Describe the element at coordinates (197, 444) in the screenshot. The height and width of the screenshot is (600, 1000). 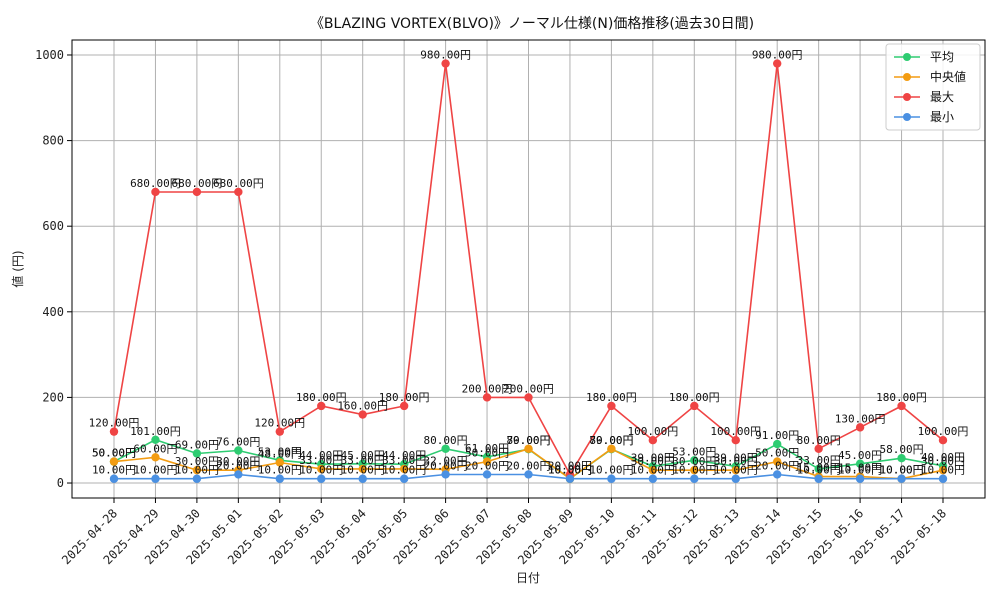
I see `data-label: 69.00円` at that location.